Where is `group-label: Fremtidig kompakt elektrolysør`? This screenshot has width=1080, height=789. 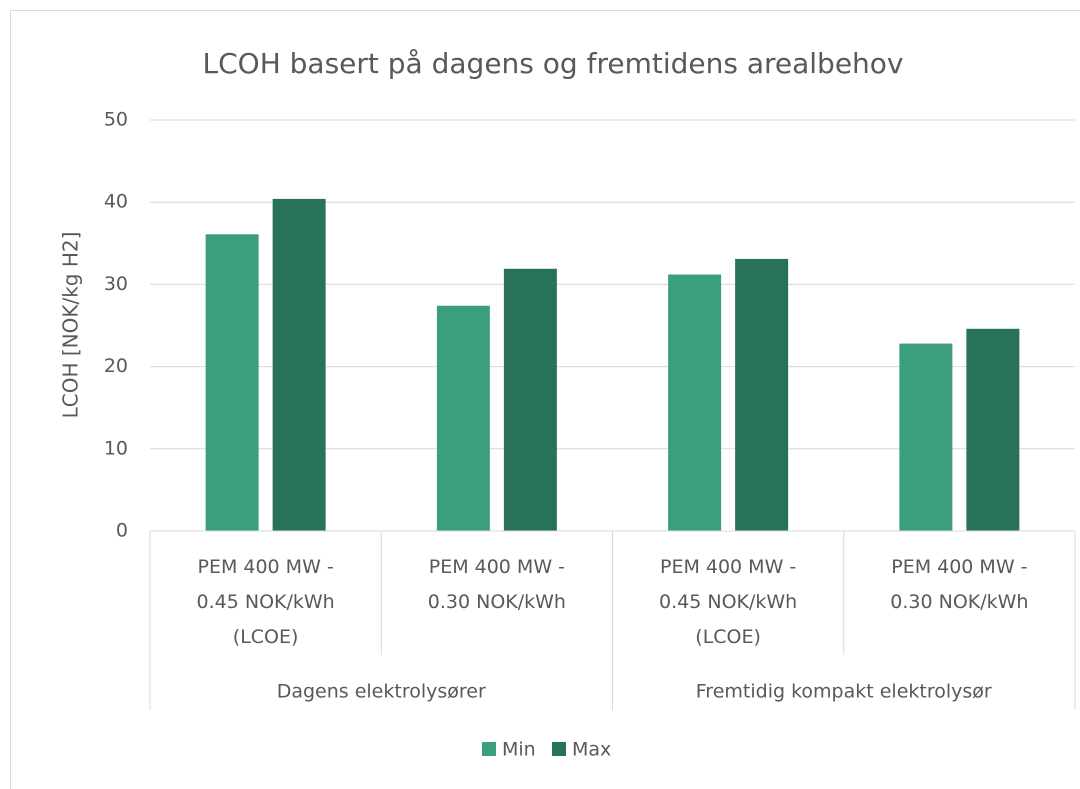
group-label: Fremtidig kompakt elektrolysør is located at coordinates (844, 692).